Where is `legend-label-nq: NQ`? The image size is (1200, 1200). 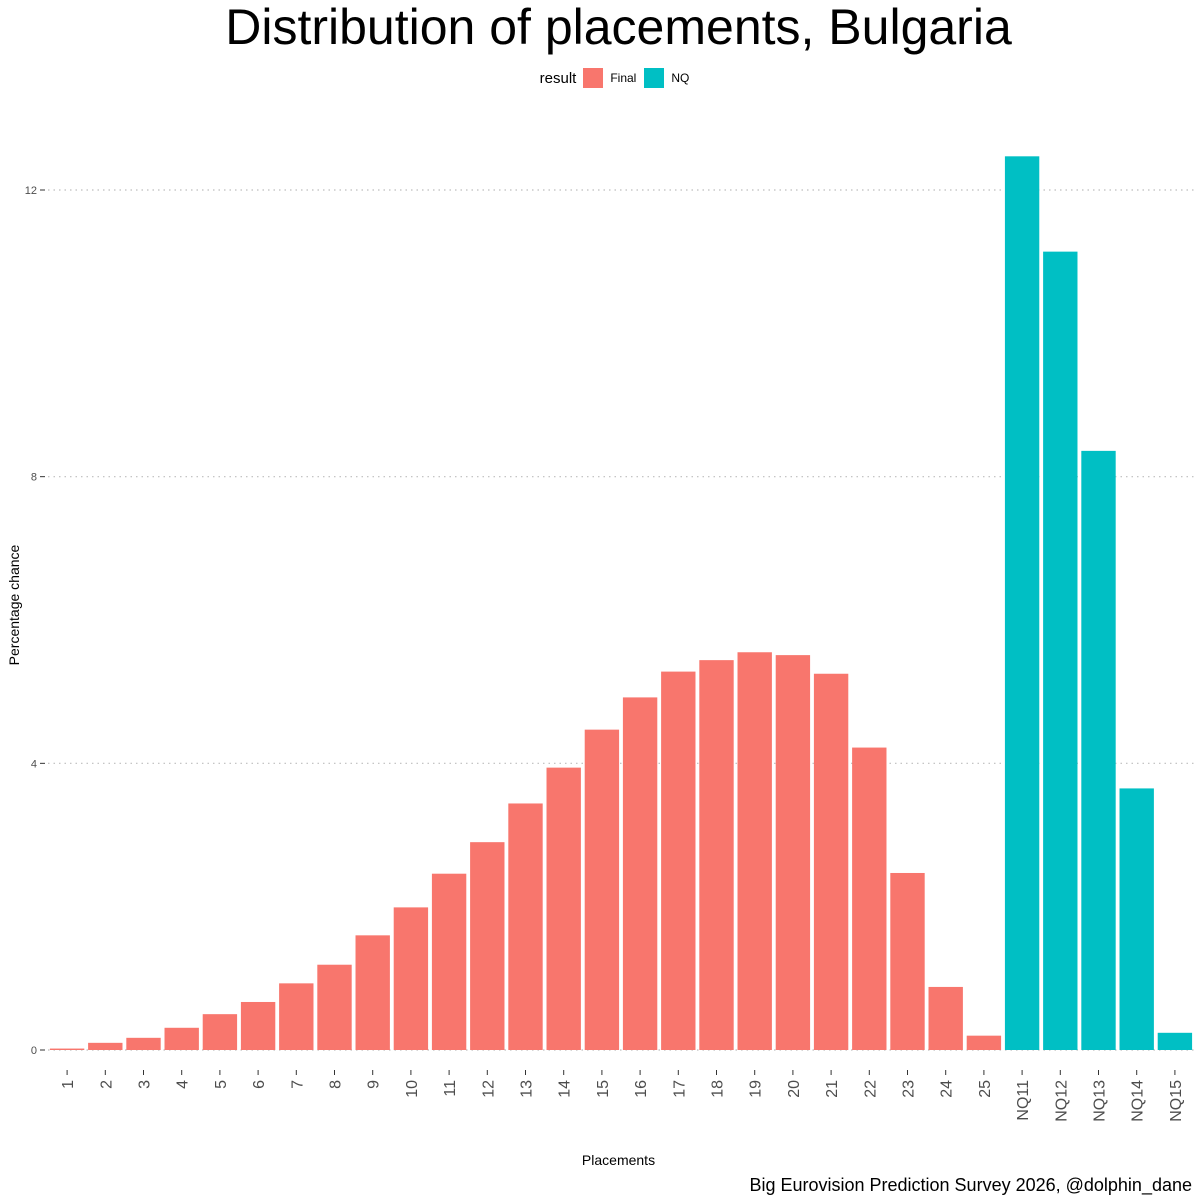
legend-label-nq: NQ is located at coordinates (680, 78).